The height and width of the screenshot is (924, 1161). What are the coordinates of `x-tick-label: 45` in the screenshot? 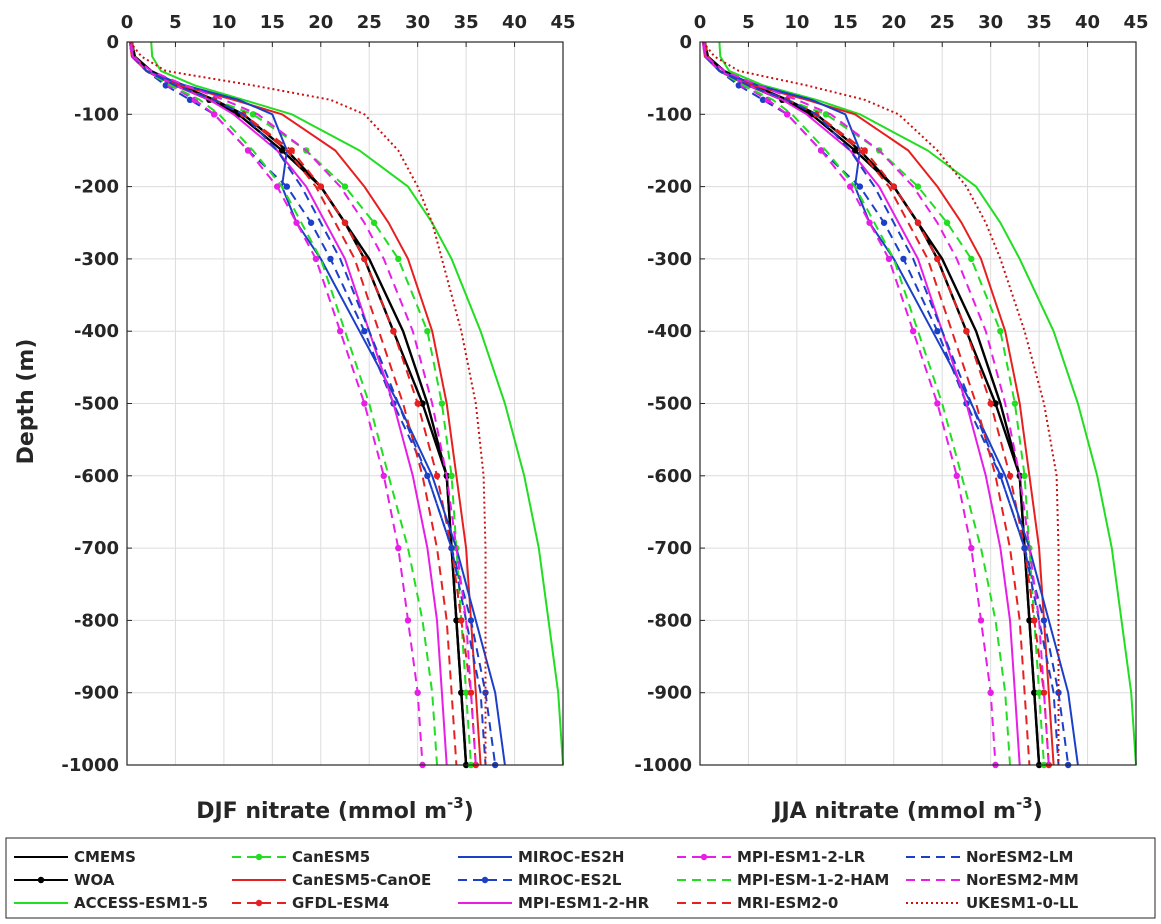 It's located at (562, 22).